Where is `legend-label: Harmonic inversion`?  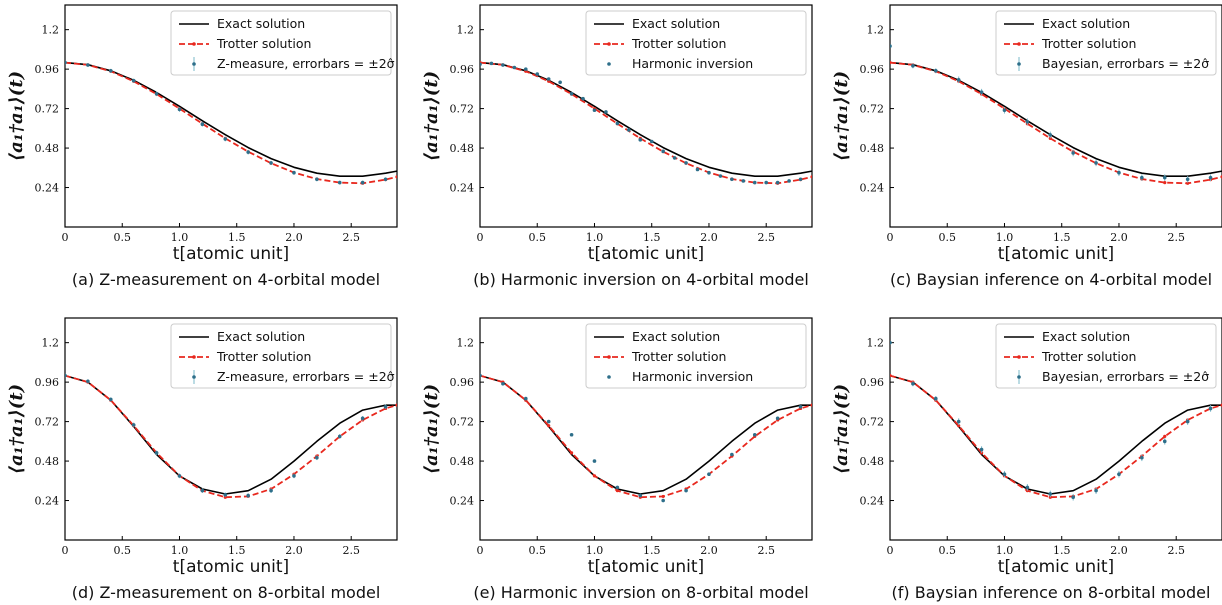
legend-label: Harmonic inversion is located at coordinates (692, 63).